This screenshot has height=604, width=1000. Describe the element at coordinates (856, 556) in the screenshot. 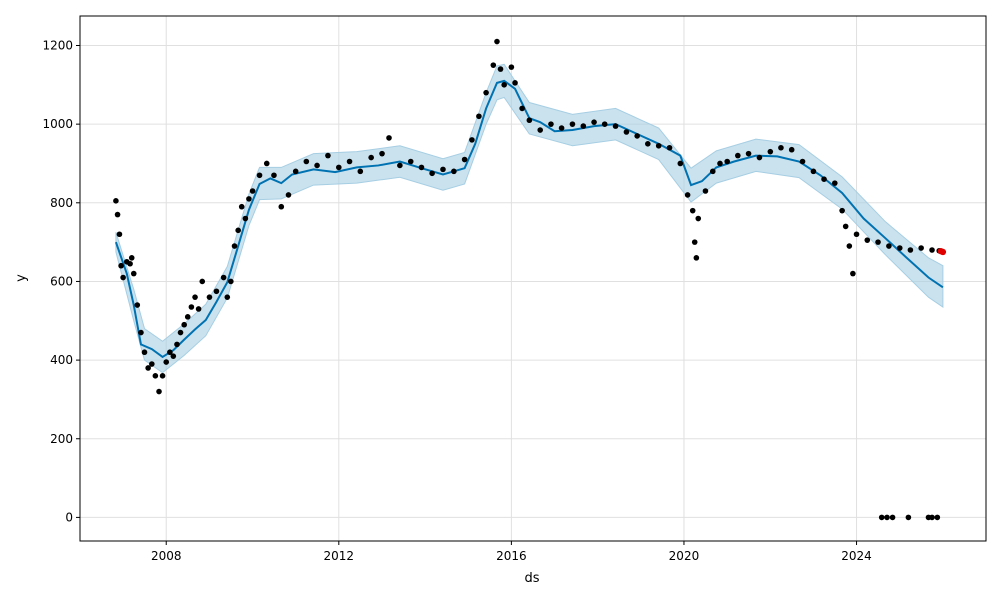

I see `x-tick-label: 2024` at that location.